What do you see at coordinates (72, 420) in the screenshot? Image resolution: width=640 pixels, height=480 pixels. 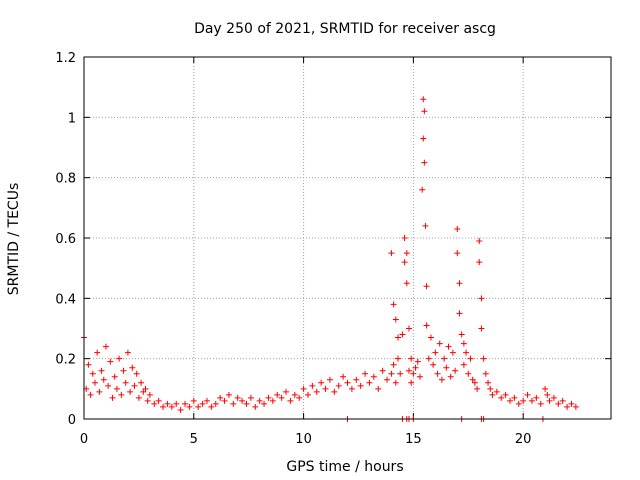 I see `y-tick-label: 0` at bounding box center [72, 420].